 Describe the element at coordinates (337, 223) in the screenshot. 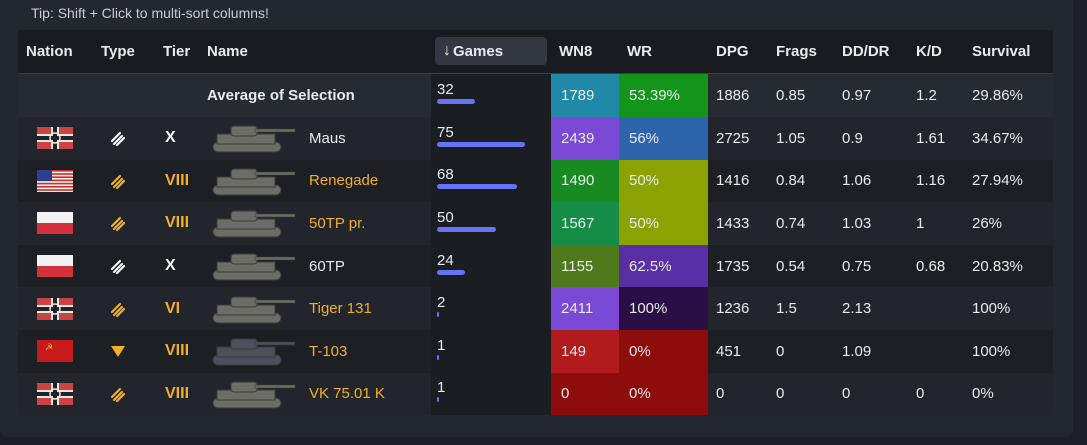

I see `tank-name: 50TP pr.` at that location.